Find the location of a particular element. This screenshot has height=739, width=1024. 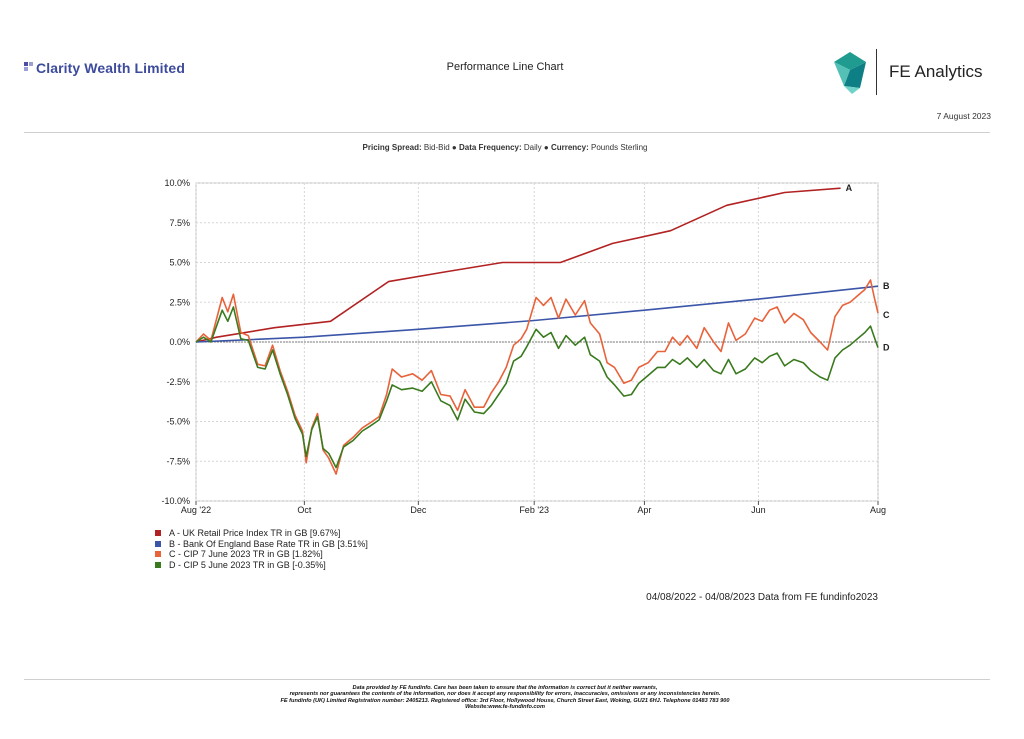

brand-name: Clarity Wealth Limited is located at coordinates (110, 68).